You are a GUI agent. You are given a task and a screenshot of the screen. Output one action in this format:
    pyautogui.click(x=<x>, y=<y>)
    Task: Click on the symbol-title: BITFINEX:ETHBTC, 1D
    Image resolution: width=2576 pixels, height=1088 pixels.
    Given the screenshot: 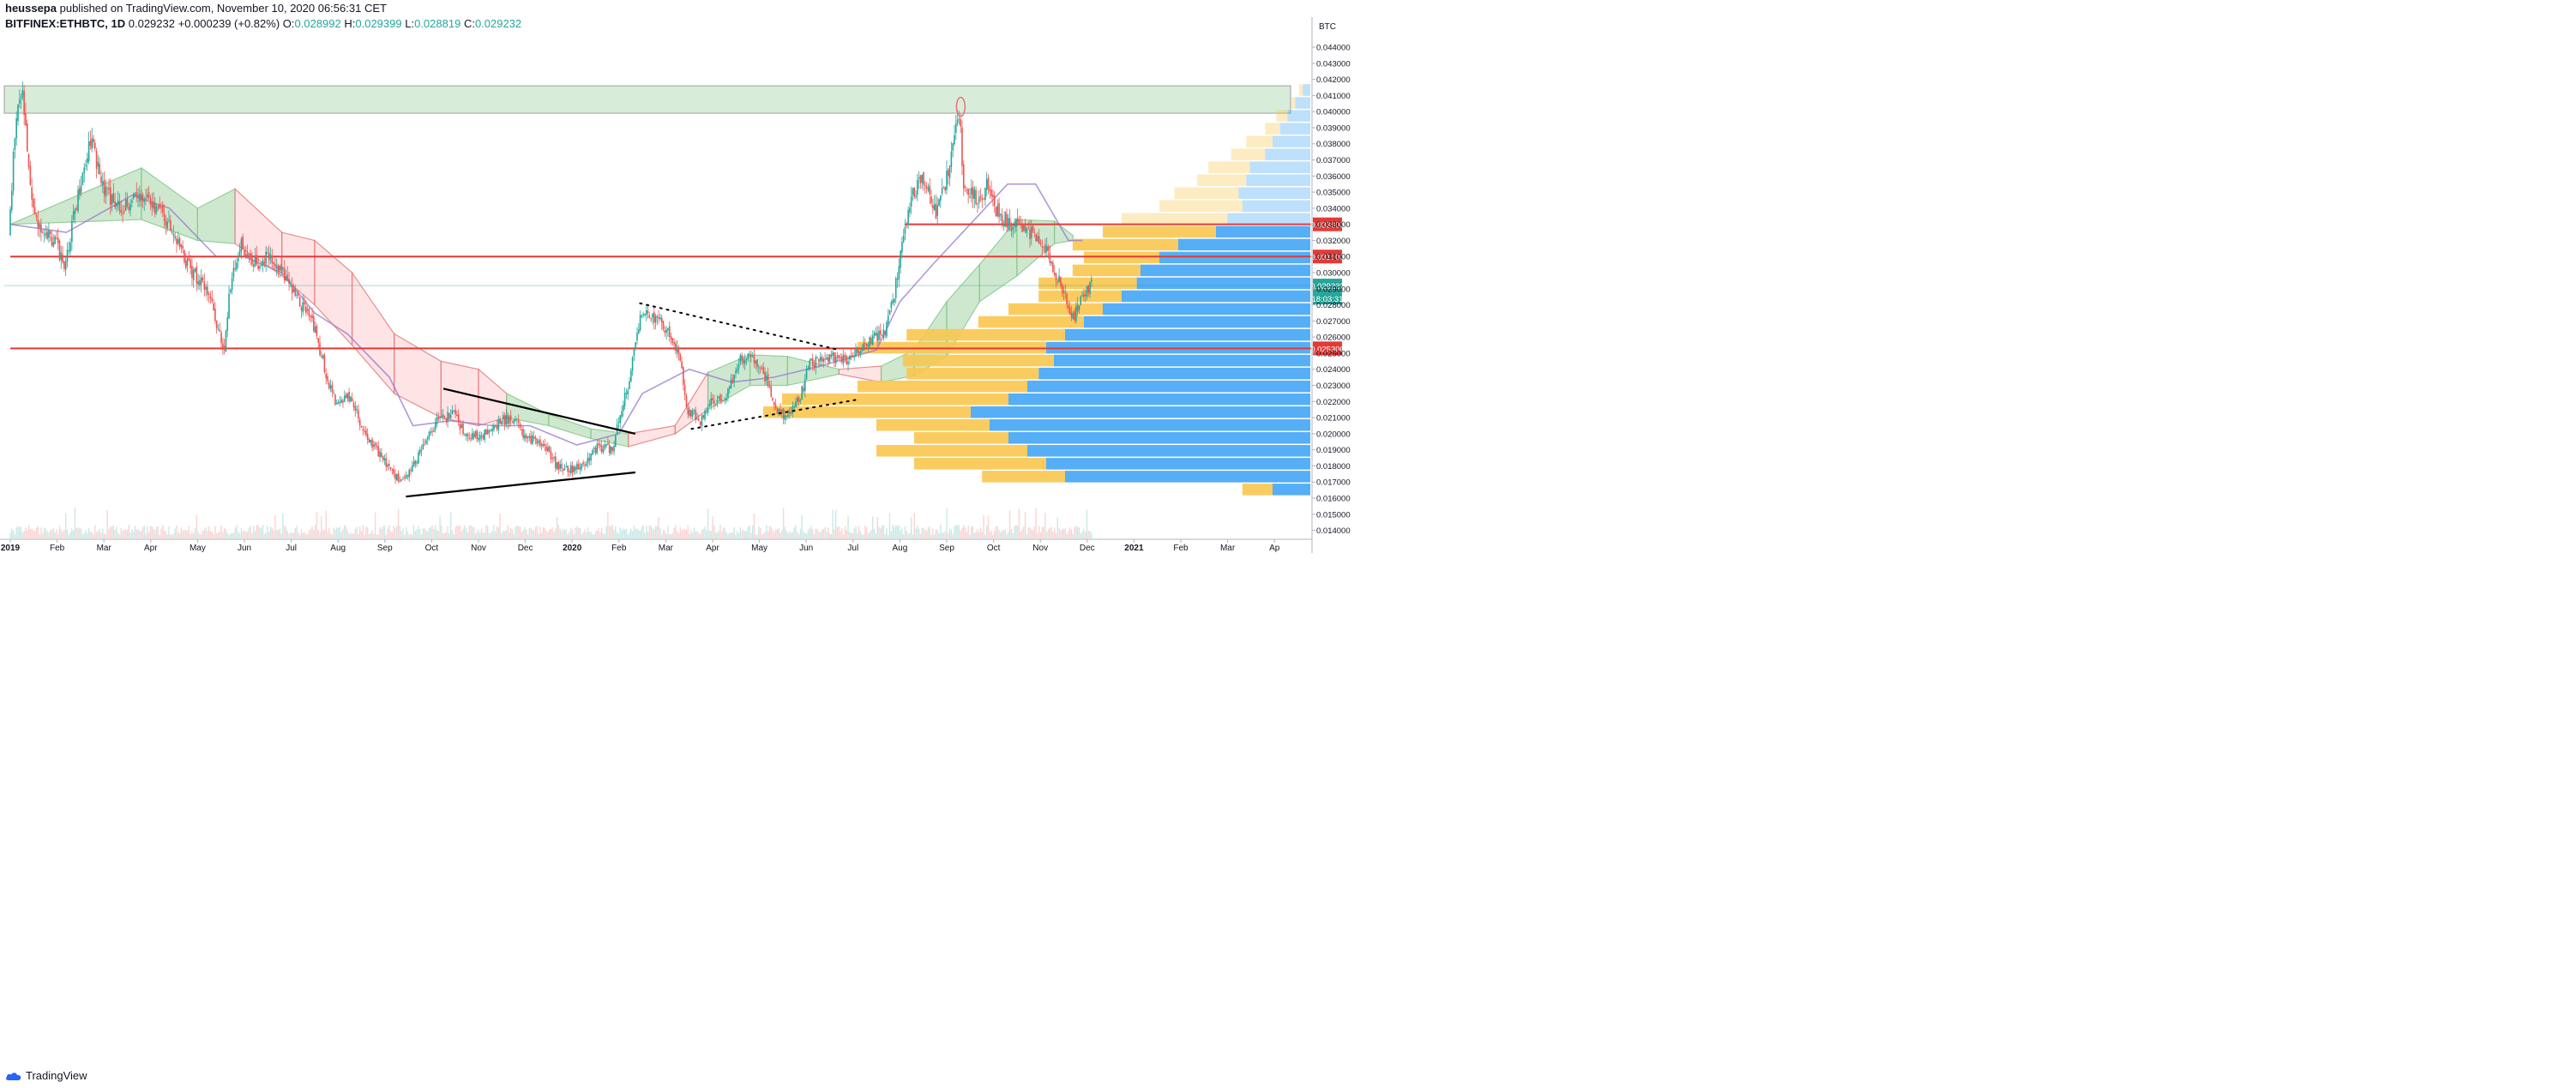 What is the action you would take?
    pyautogui.click(x=65, y=23)
    